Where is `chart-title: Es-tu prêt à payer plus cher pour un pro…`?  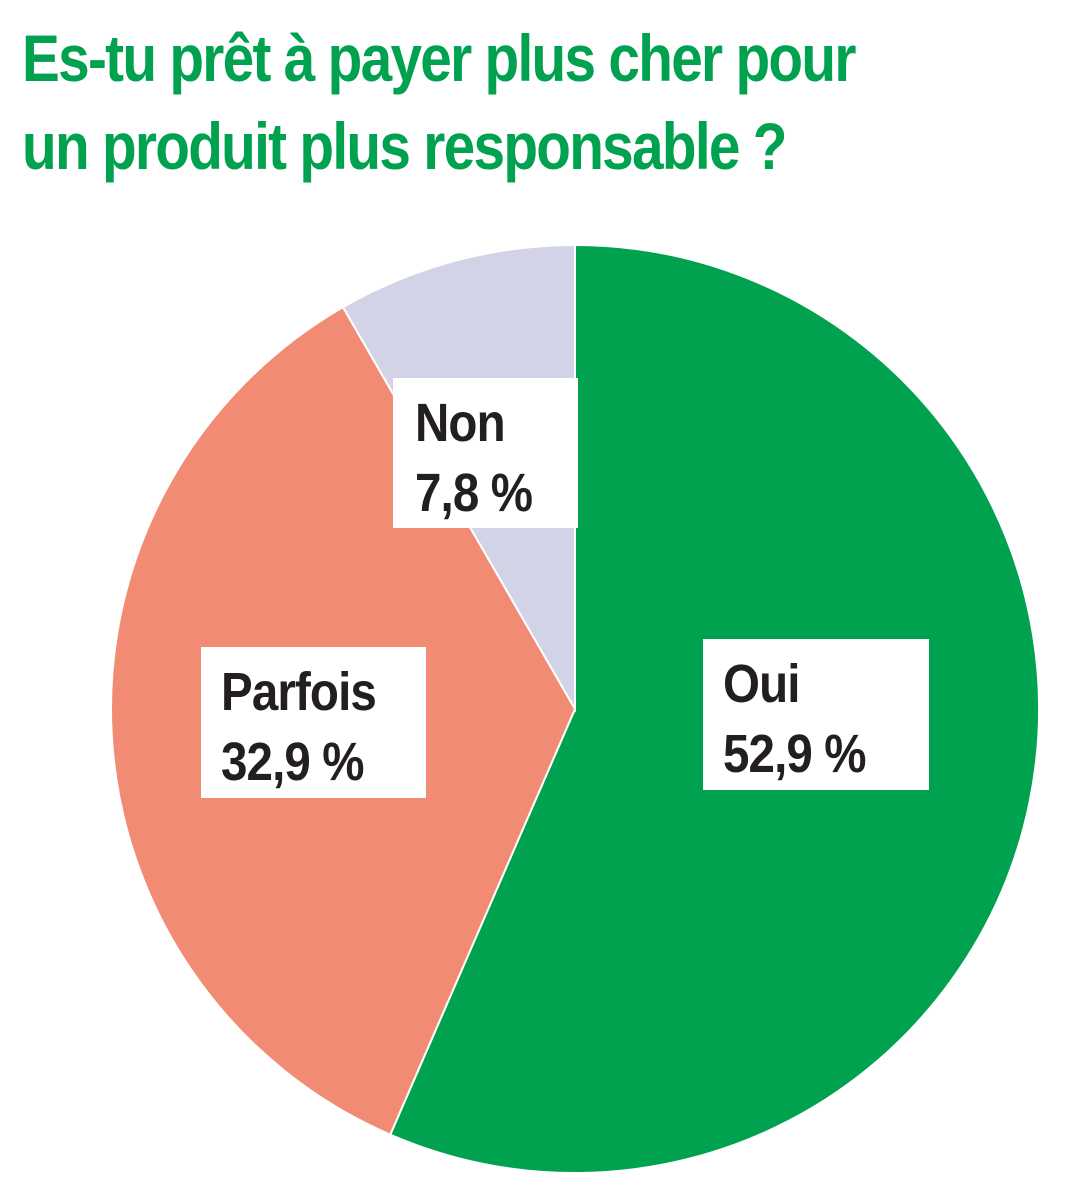 chart-title: Es-tu prêt à payer plus cher pour un pro… is located at coordinates (473, 102).